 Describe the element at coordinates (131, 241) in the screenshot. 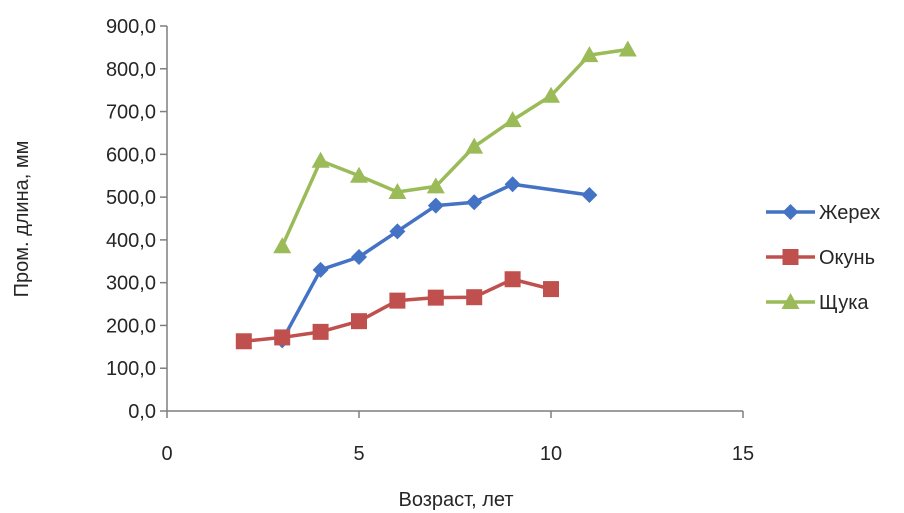

I see `y-tick-label: 400,0` at that location.